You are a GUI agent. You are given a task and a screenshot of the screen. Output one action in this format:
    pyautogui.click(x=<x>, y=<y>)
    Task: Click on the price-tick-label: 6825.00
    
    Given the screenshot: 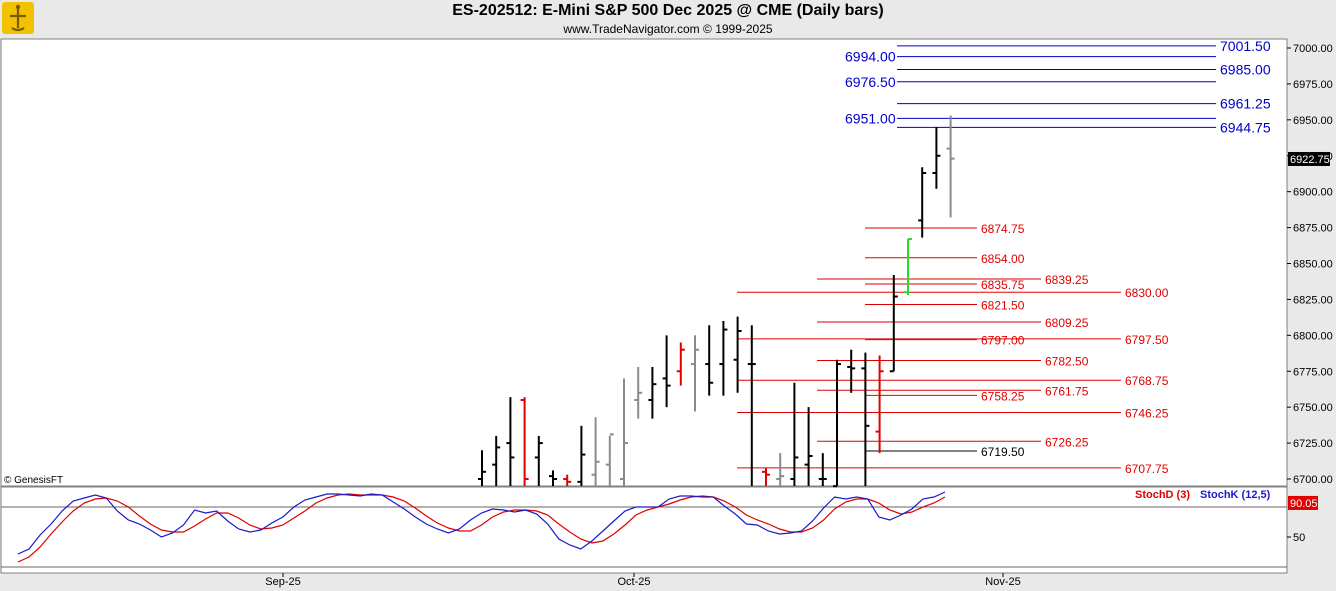 What is the action you would take?
    pyautogui.click(x=1313, y=300)
    